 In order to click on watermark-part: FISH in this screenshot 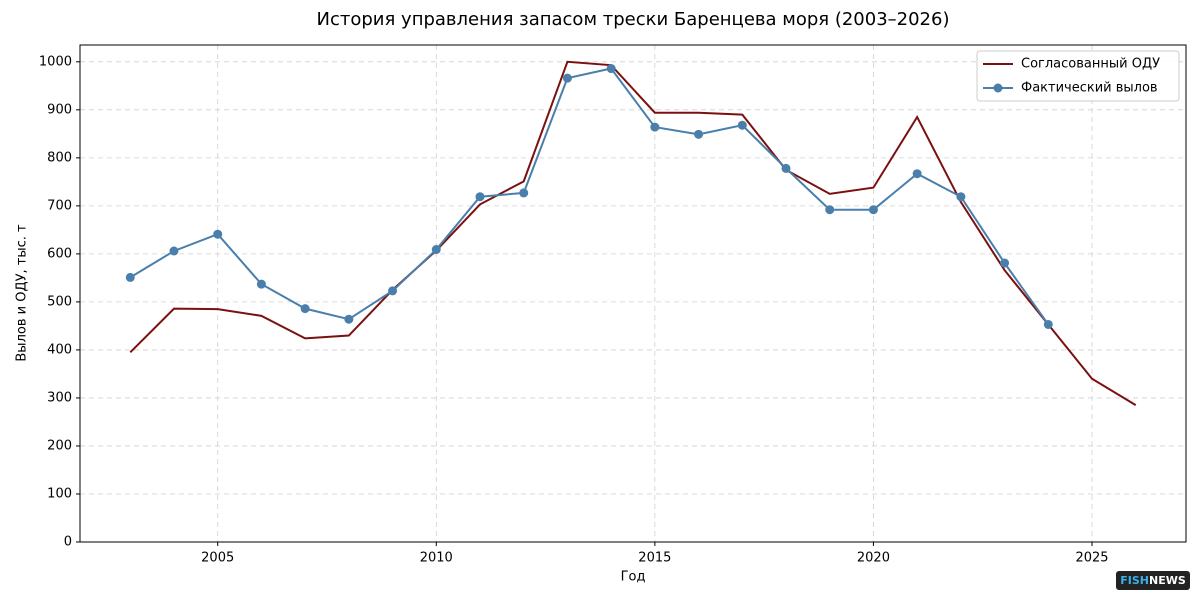, I will do `click(1134, 580)`.